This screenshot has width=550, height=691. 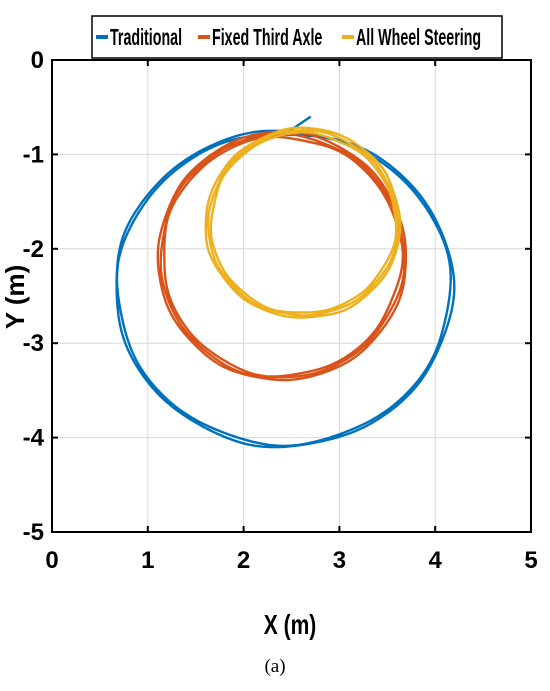 What do you see at coordinates (33, 154) in the screenshot?
I see `y-tick-label: -1` at bounding box center [33, 154].